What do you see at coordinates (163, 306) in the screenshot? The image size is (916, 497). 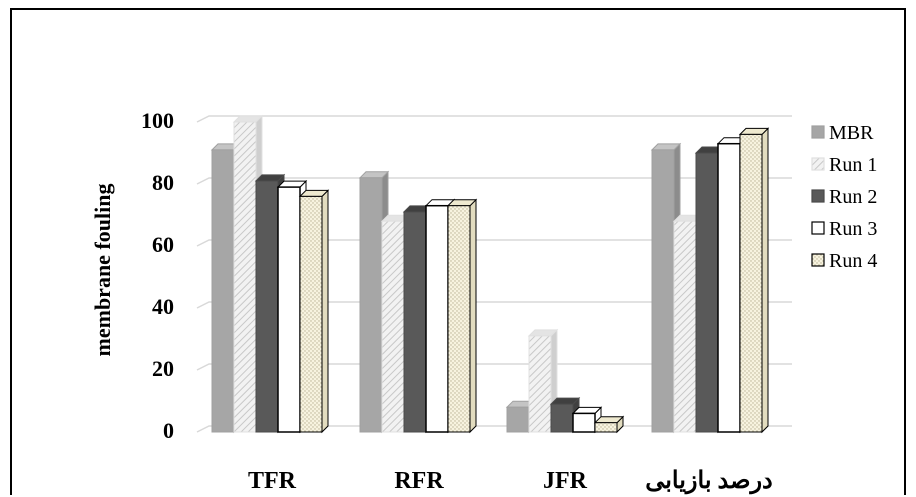 I see `y-tick-label: 40` at bounding box center [163, 306].